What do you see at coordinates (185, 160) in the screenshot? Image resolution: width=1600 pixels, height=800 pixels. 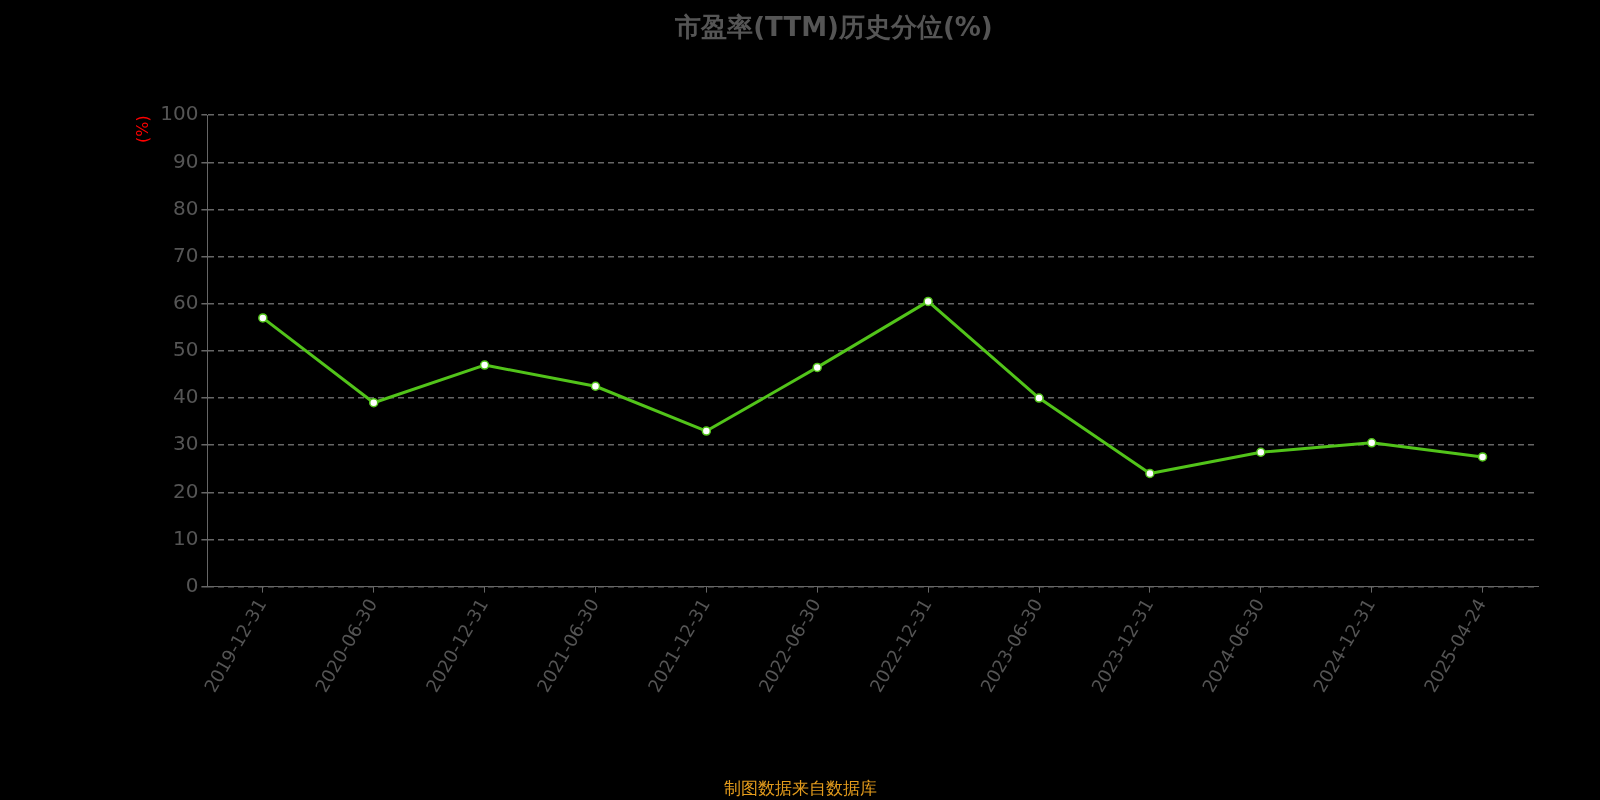 I see `y-tick-label: 90` at bounding box center [185, 160].